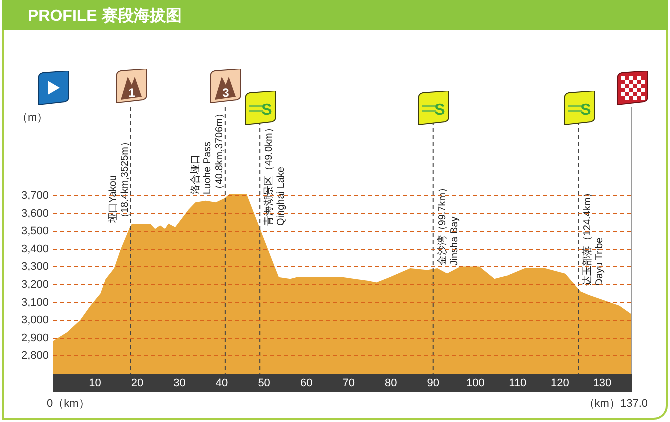  Describe the element at coordinates (560, 384) in the screenshot. I see `x-tick-label: 120` at that location.